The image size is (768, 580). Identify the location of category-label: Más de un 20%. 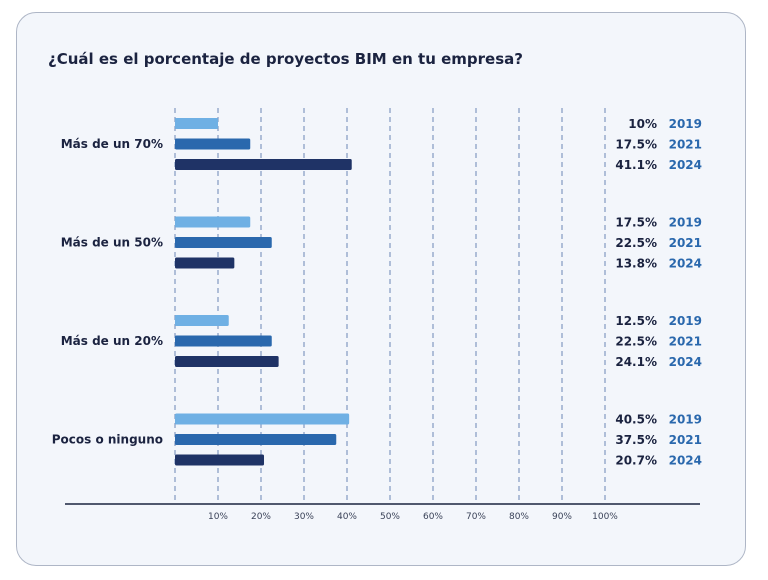
(112, 341).